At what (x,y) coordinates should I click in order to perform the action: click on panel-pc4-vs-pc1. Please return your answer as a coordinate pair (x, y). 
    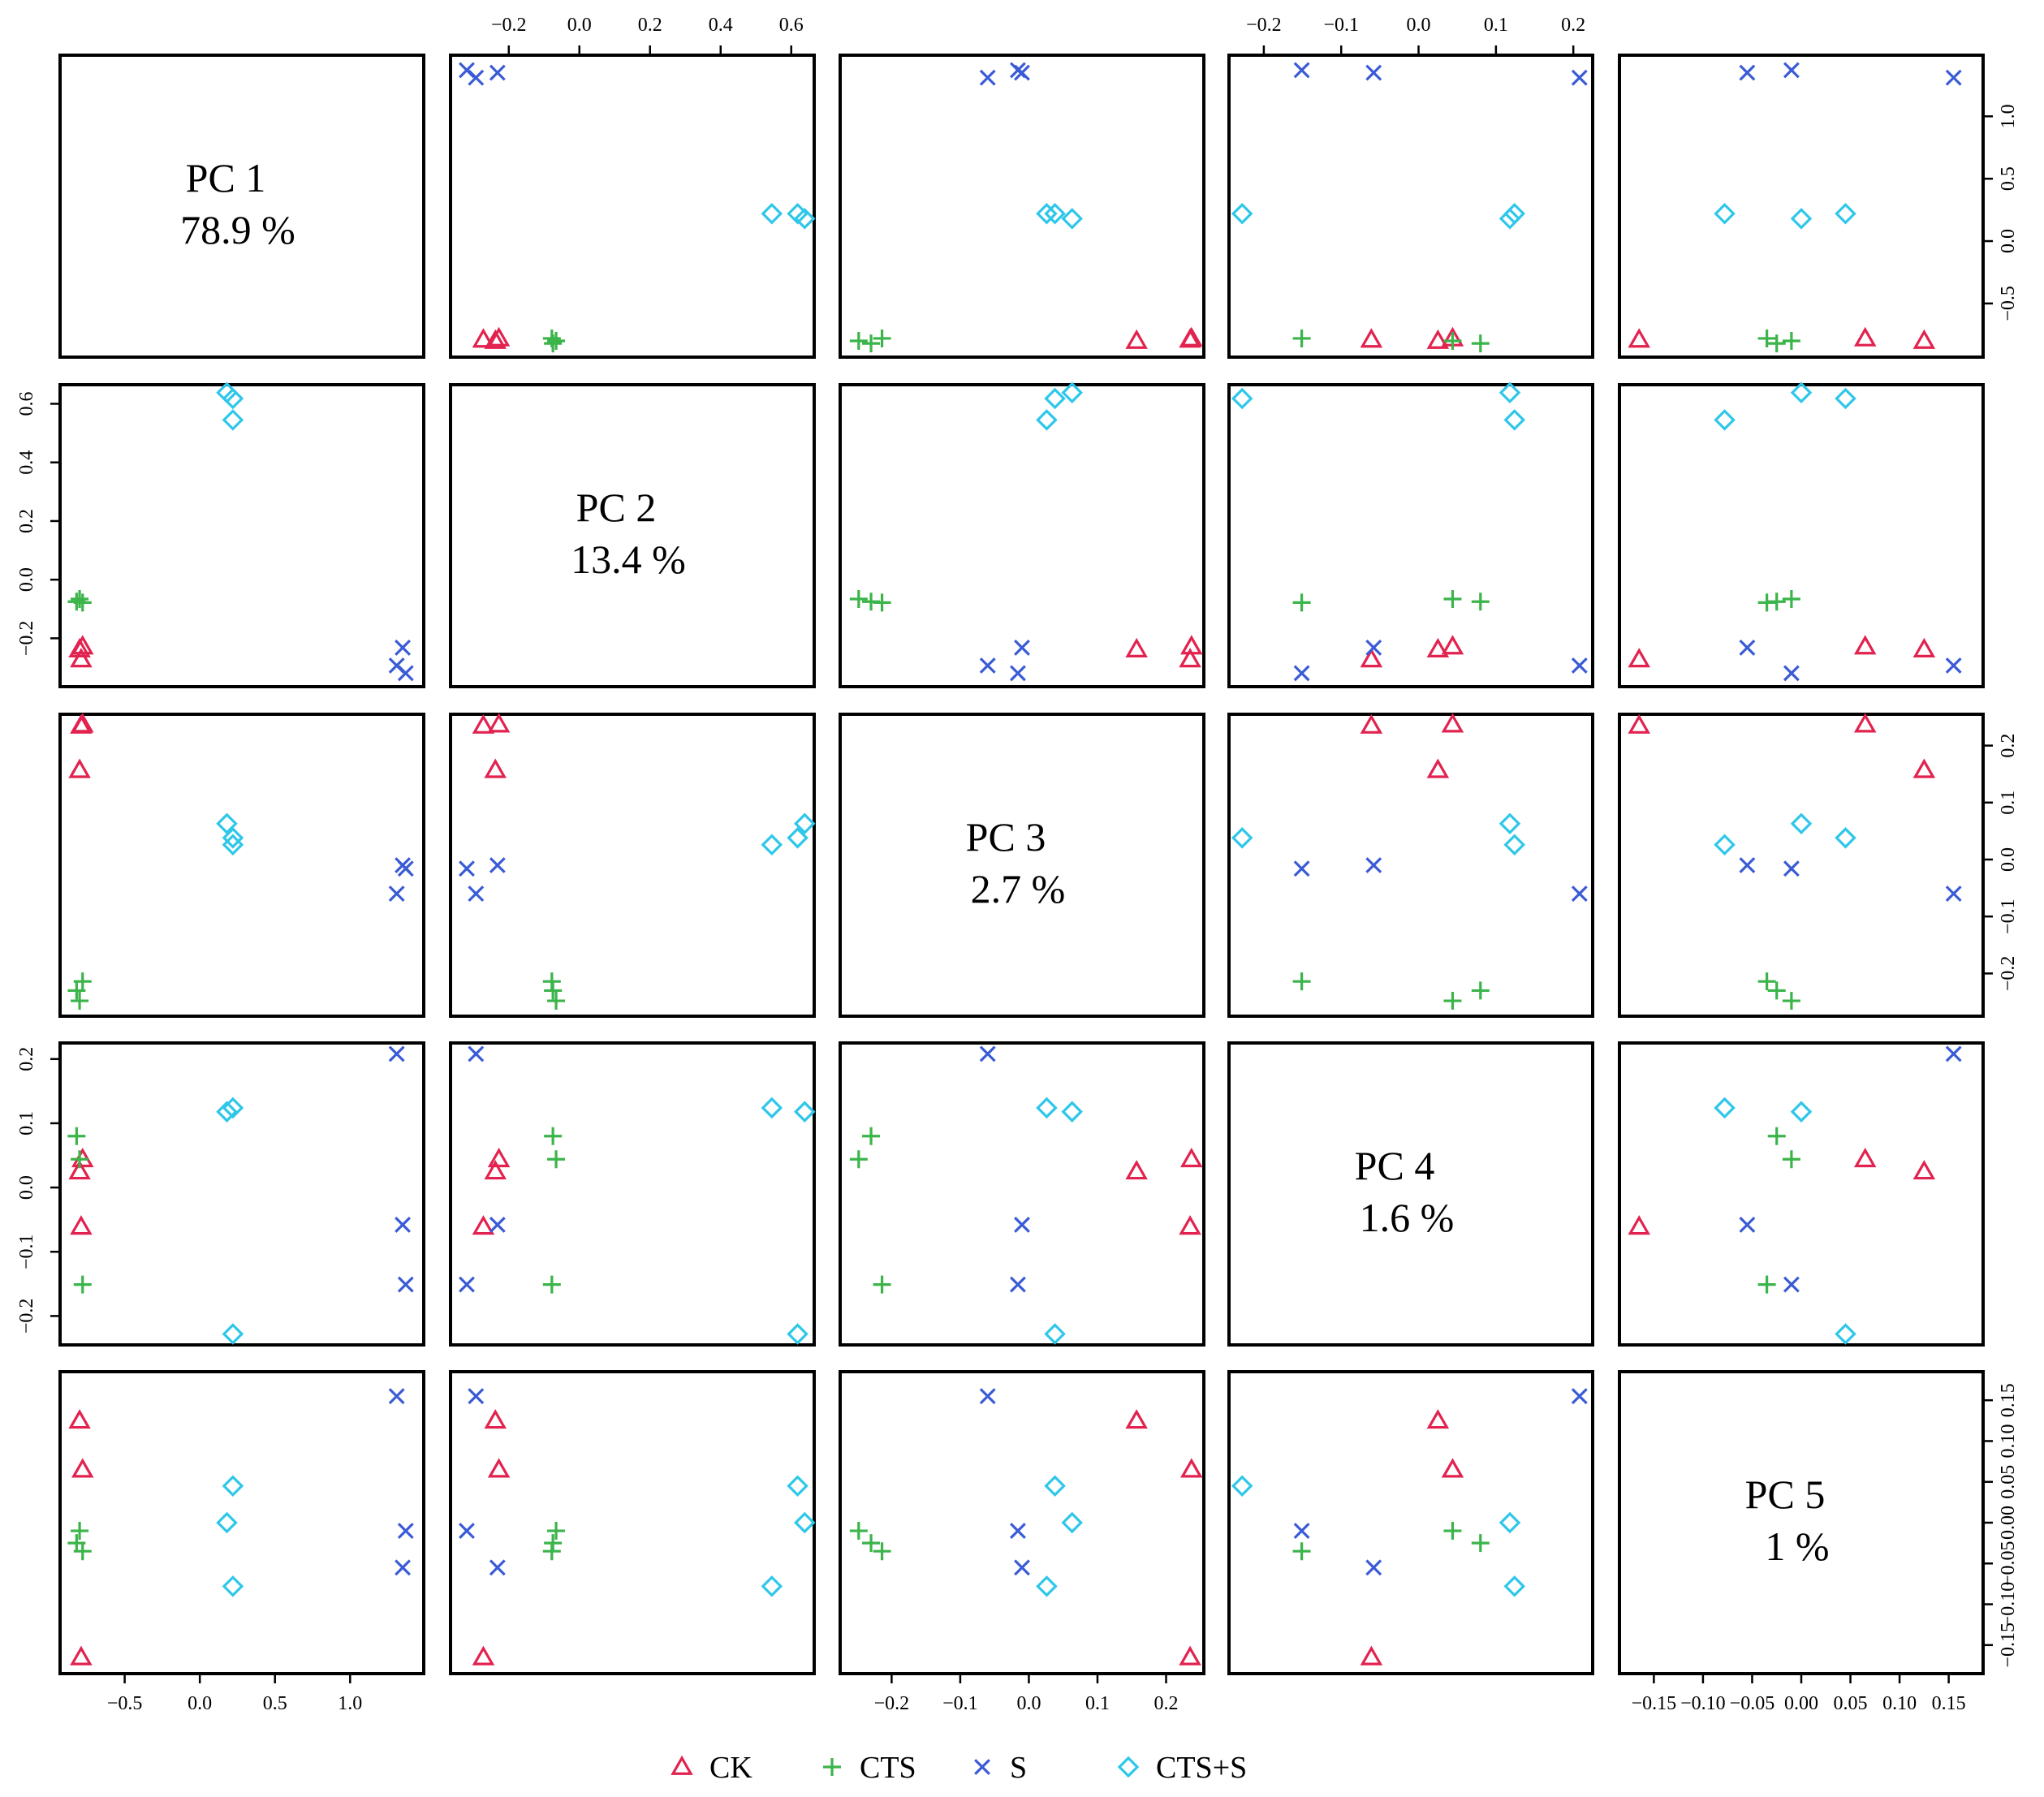
    Looking at the image, I should click on (242, 1194).